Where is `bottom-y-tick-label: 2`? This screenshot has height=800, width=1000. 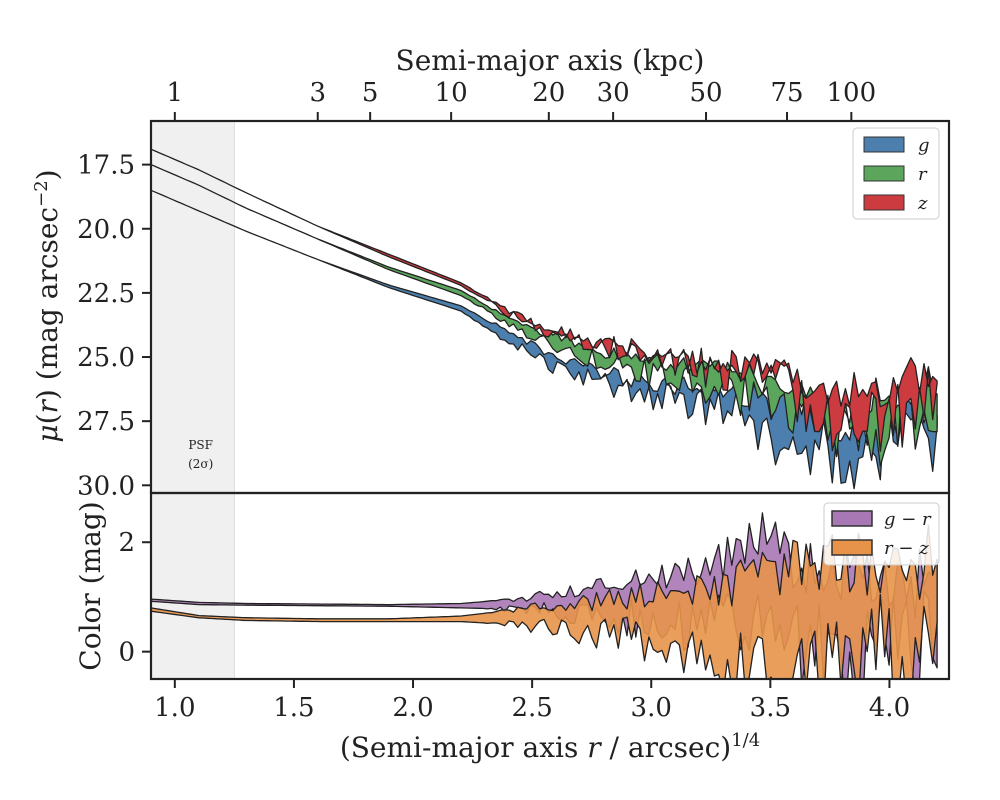
bottom-y-tick-label: 2 is located at coordinates (126, 543).